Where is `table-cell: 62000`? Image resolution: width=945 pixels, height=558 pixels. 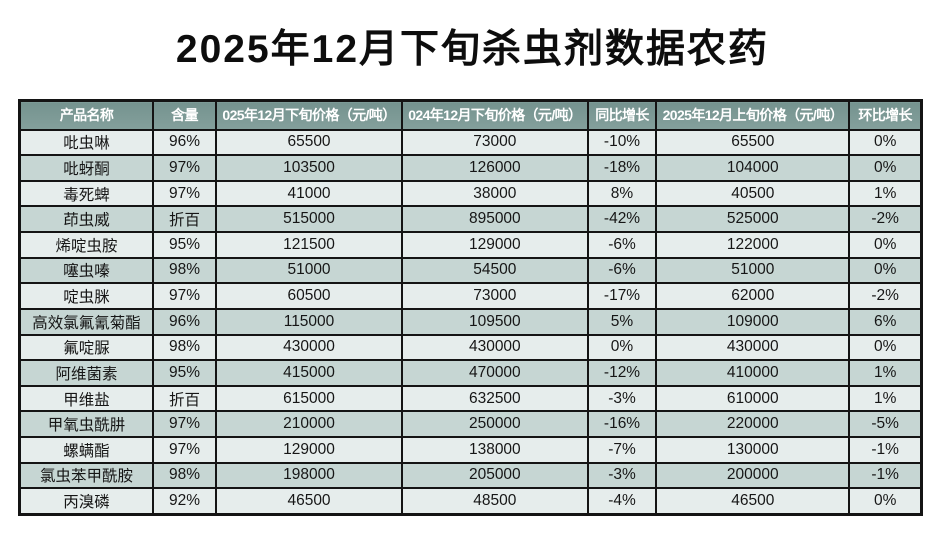
table-cell: 62000 is located at coordinates (753, 296).